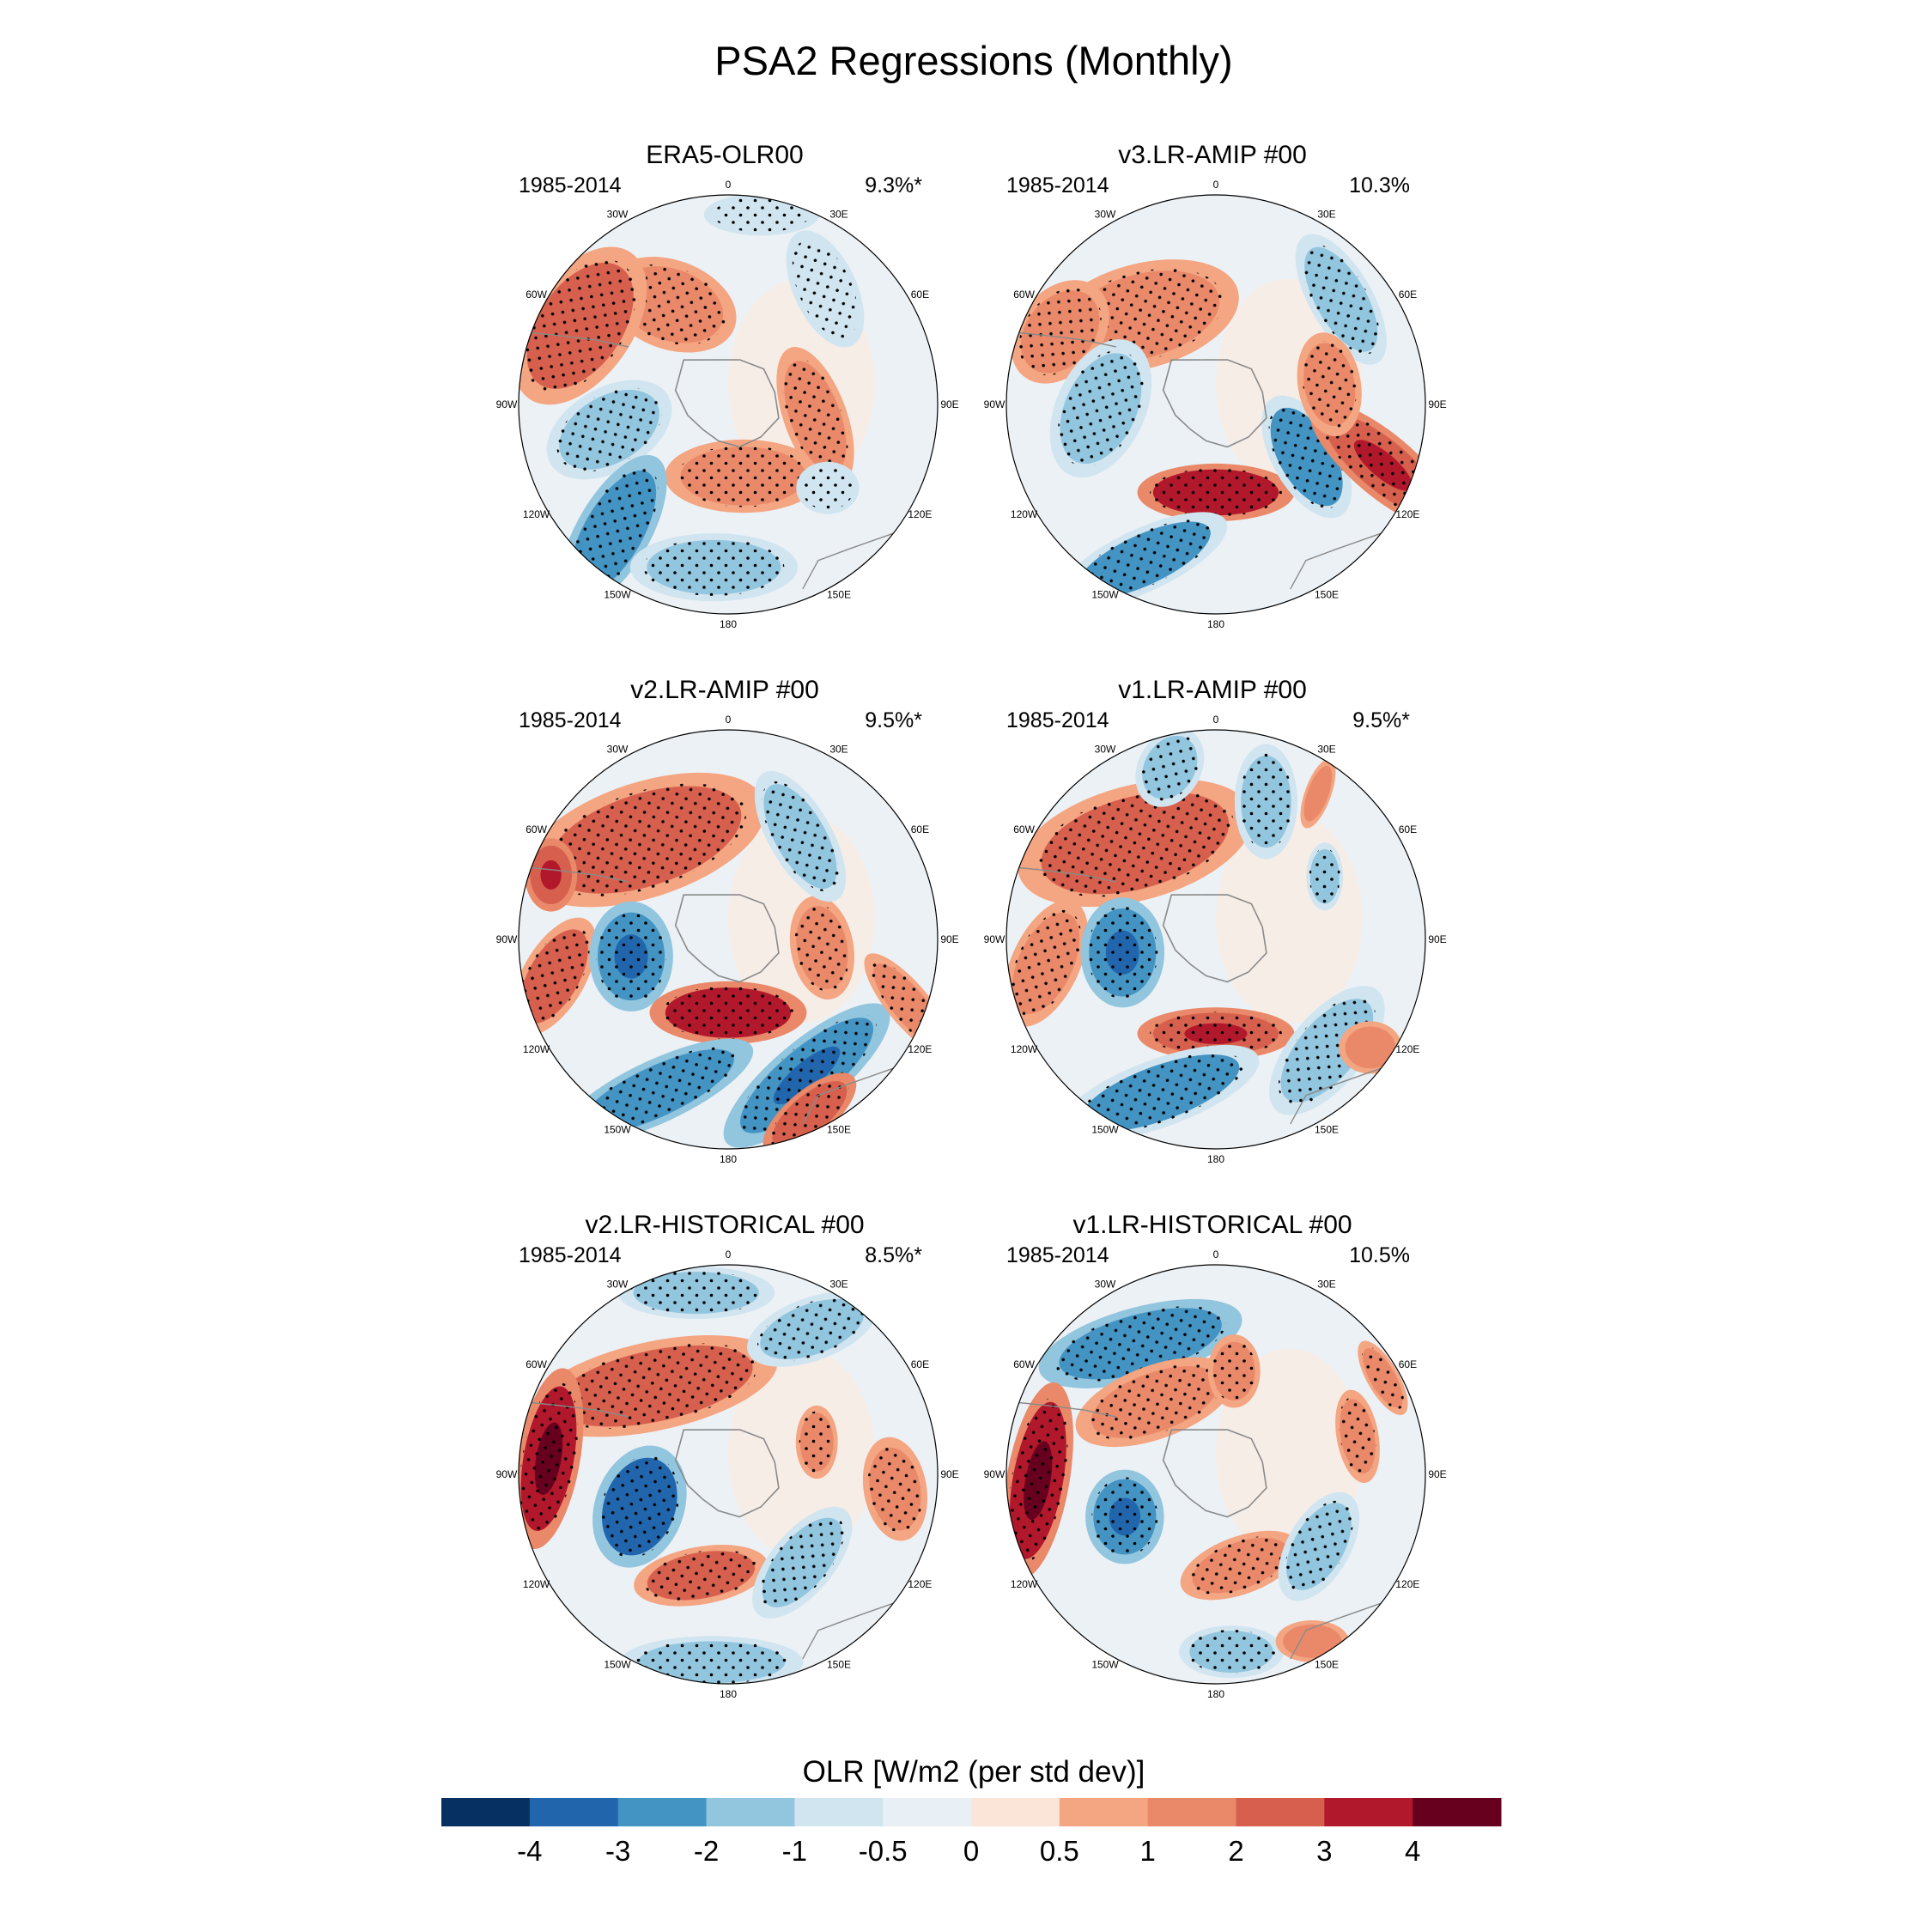  I want to click on colorbar-swatches, so click(972, 1812).